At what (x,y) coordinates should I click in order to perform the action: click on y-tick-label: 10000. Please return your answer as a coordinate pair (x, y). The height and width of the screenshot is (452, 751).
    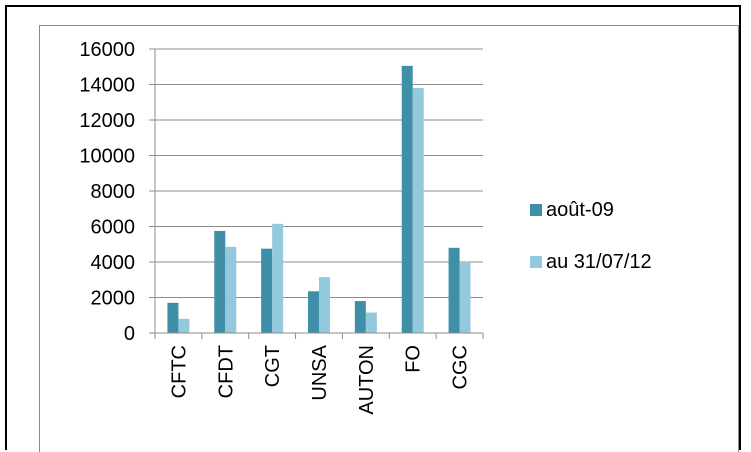
    Looking at the image, I should click on (107, 157).